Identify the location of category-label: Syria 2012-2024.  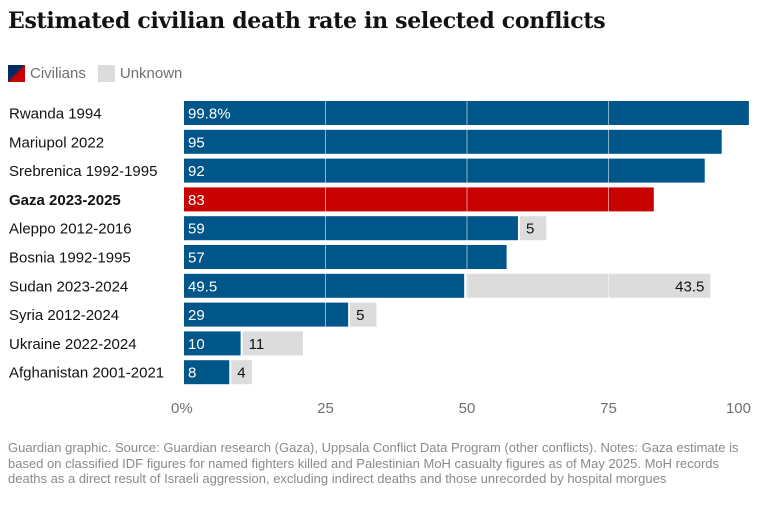
(64, 315).